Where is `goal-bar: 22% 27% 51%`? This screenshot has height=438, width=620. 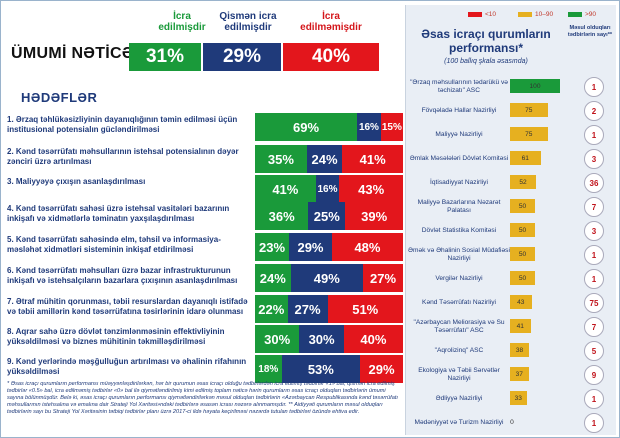
goal-bar: 22% 27% 51% is located at coordinates (329, 309).